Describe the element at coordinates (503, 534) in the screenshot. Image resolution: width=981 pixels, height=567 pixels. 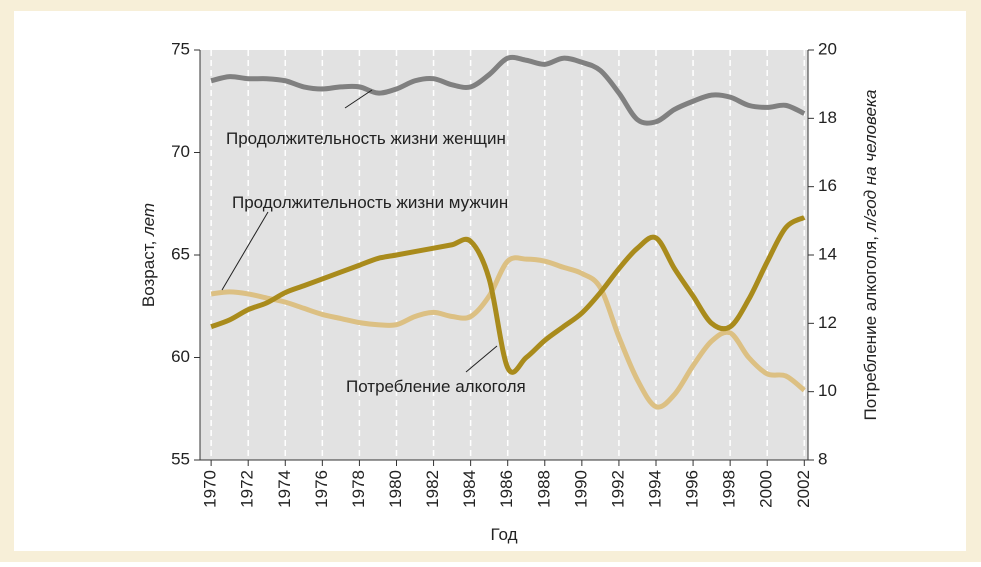
I see `x-axis-label: Год` at that location.